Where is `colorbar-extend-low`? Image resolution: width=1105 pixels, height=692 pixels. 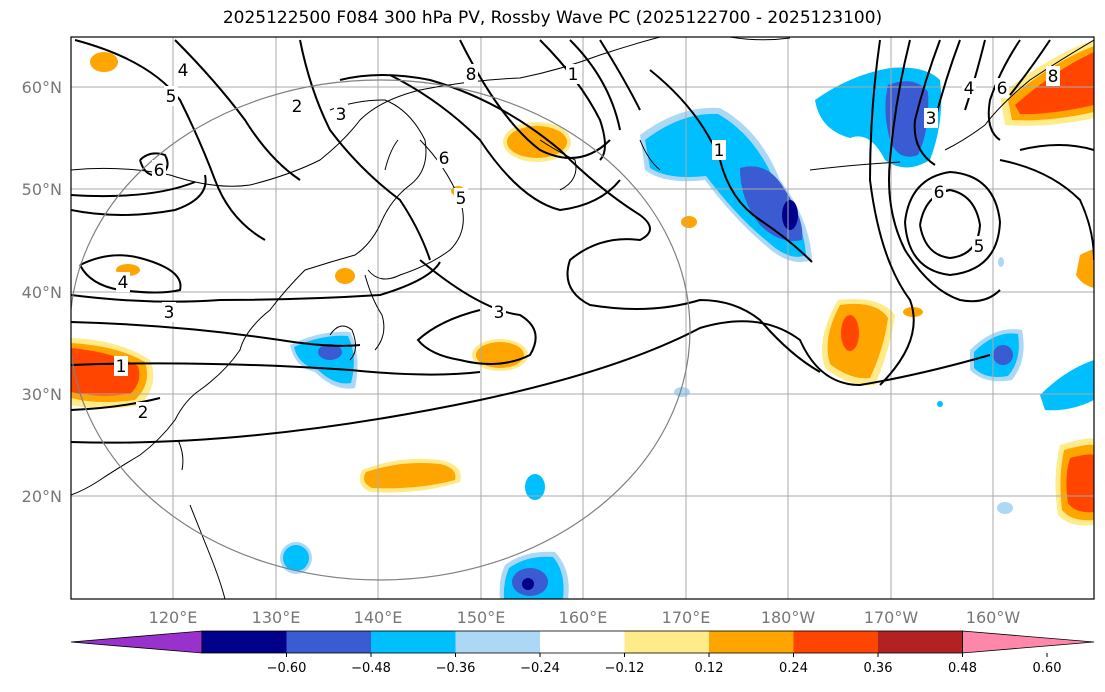 colorbar-extend-low is located at coordinates (136, 642).